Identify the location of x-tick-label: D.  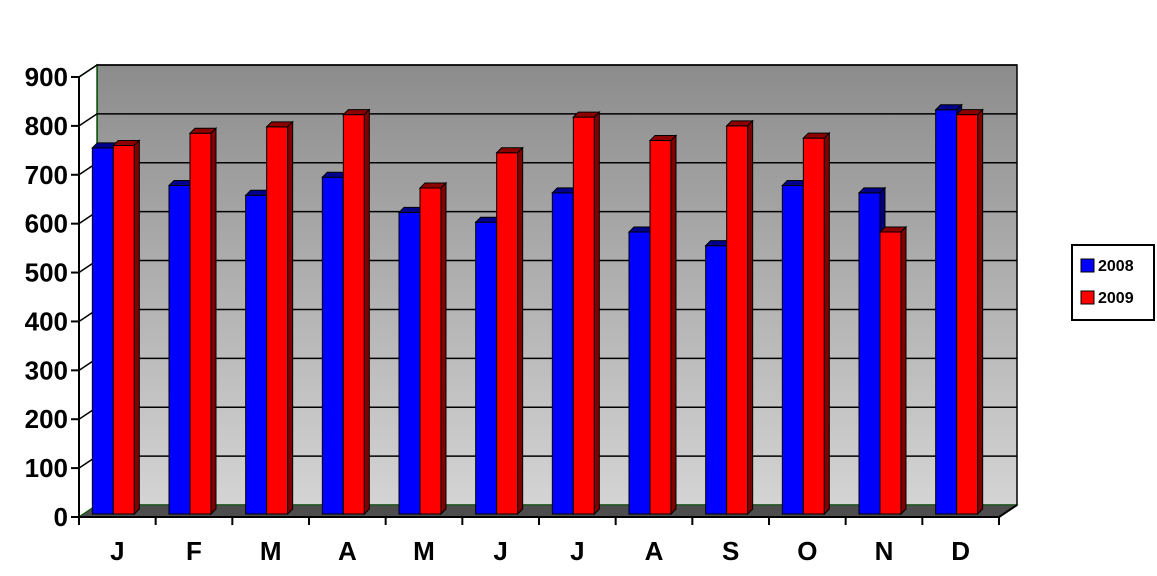
(960, 551).